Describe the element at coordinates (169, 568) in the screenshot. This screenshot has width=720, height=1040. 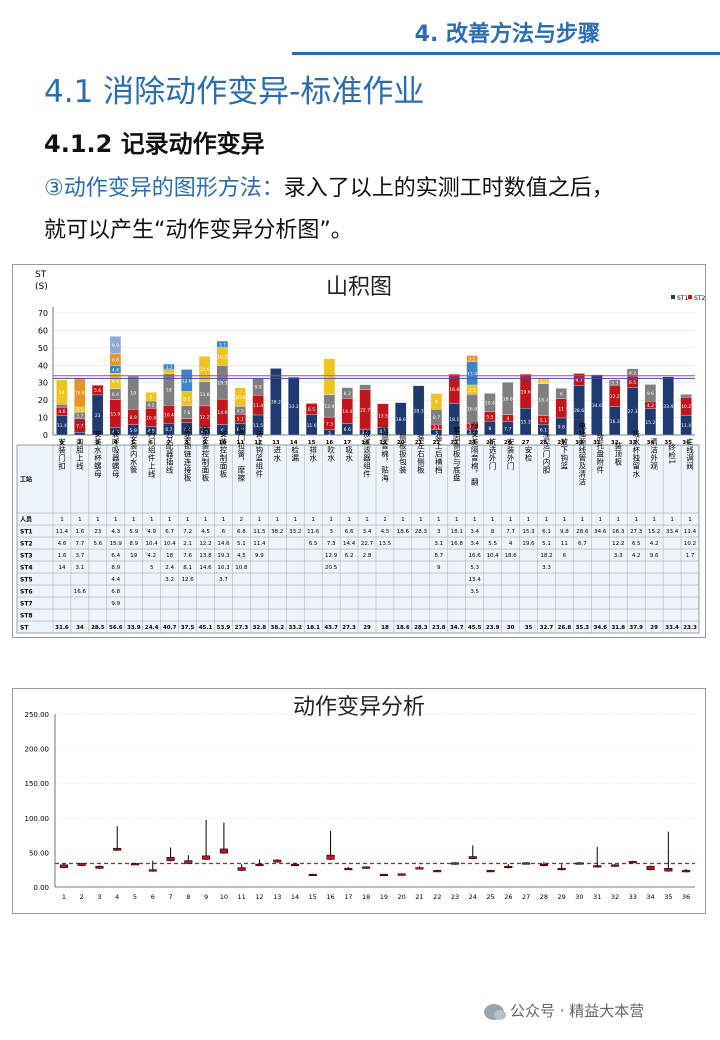
I see `table-cell: 2.4` at that location.